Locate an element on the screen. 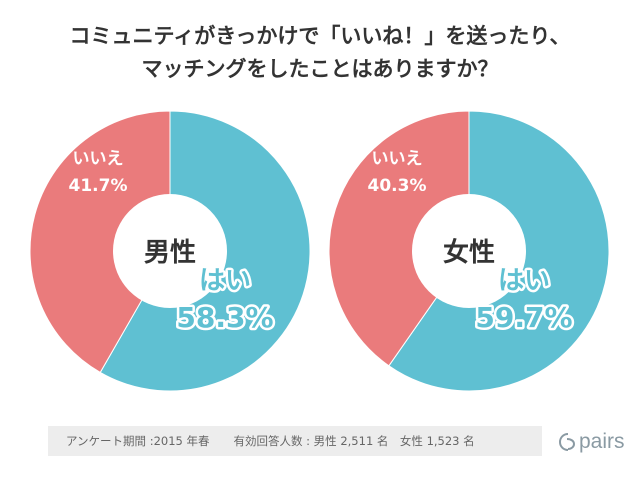 The height and width of the screenshot is (490, 640). pairs-logo: pairs is located at coordinates (591, 442).